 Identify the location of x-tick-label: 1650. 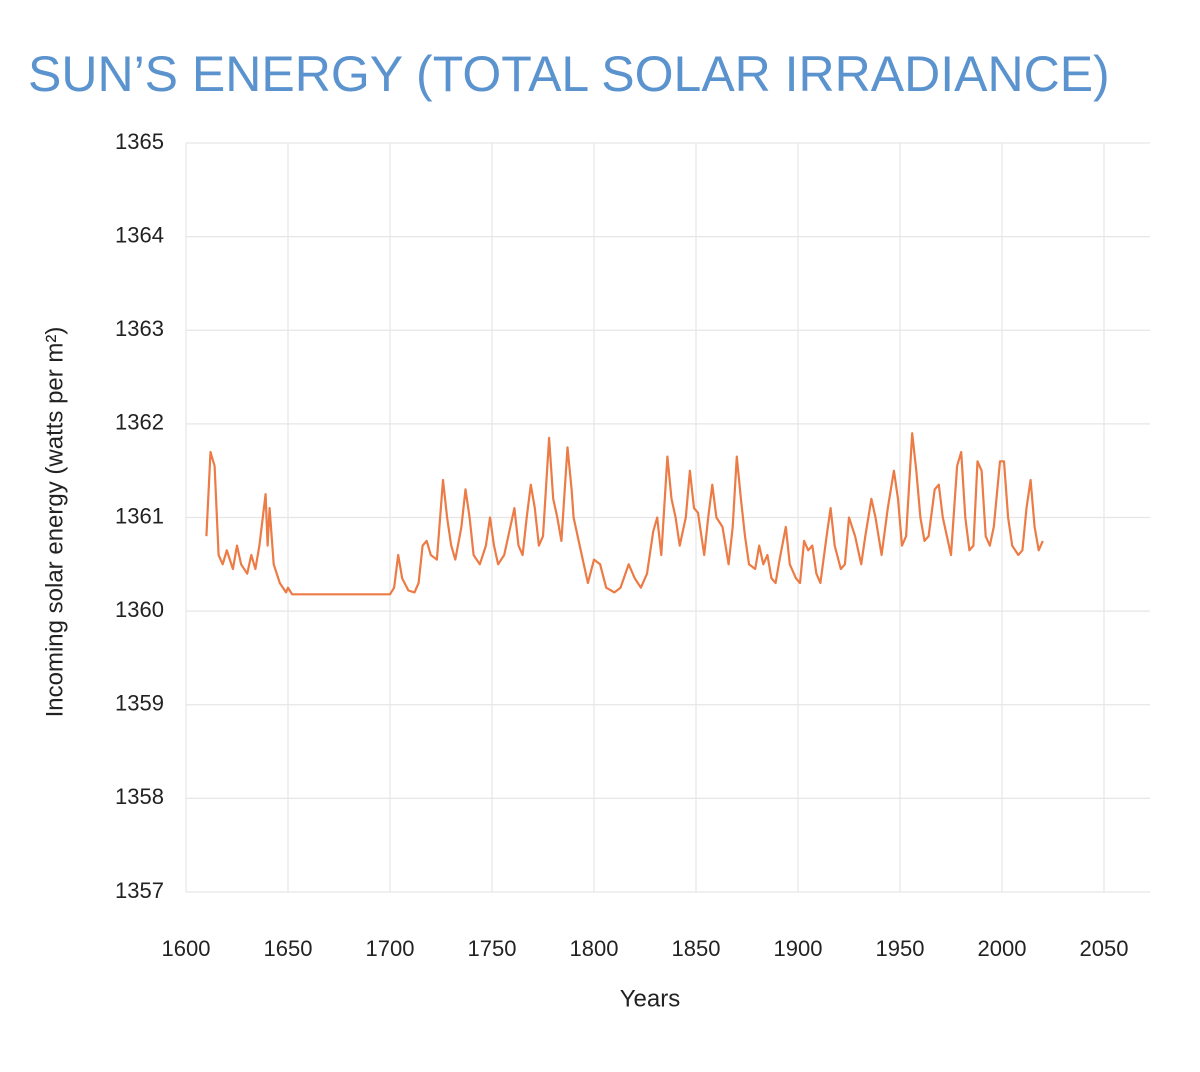
(288, 948).